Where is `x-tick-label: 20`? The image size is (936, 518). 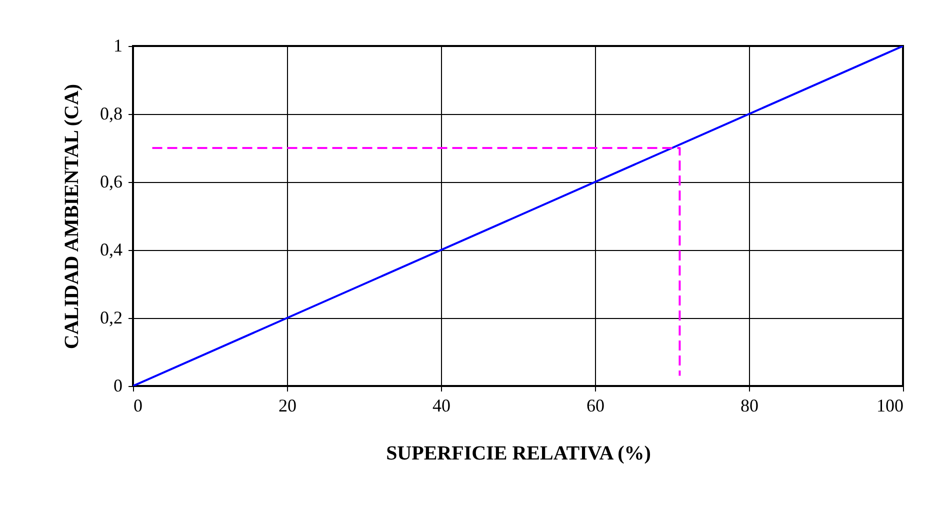 x-tick-label: 20 is located at coordinates (287, 406).